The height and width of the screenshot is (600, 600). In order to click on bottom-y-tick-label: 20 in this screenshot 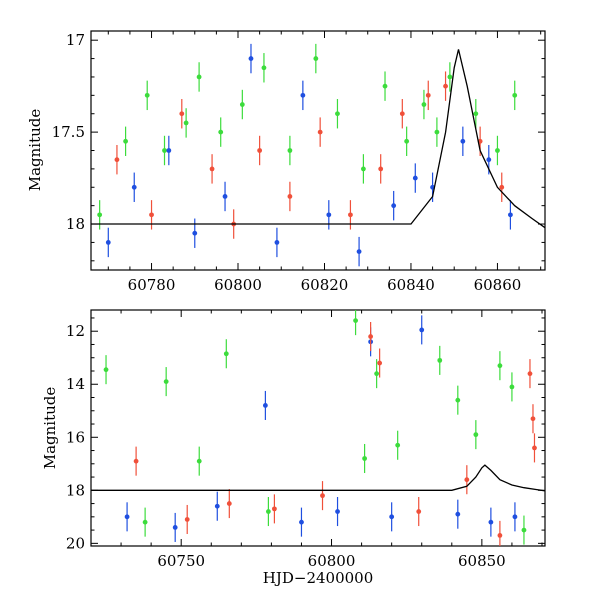, I will do `click(75, 543)`.